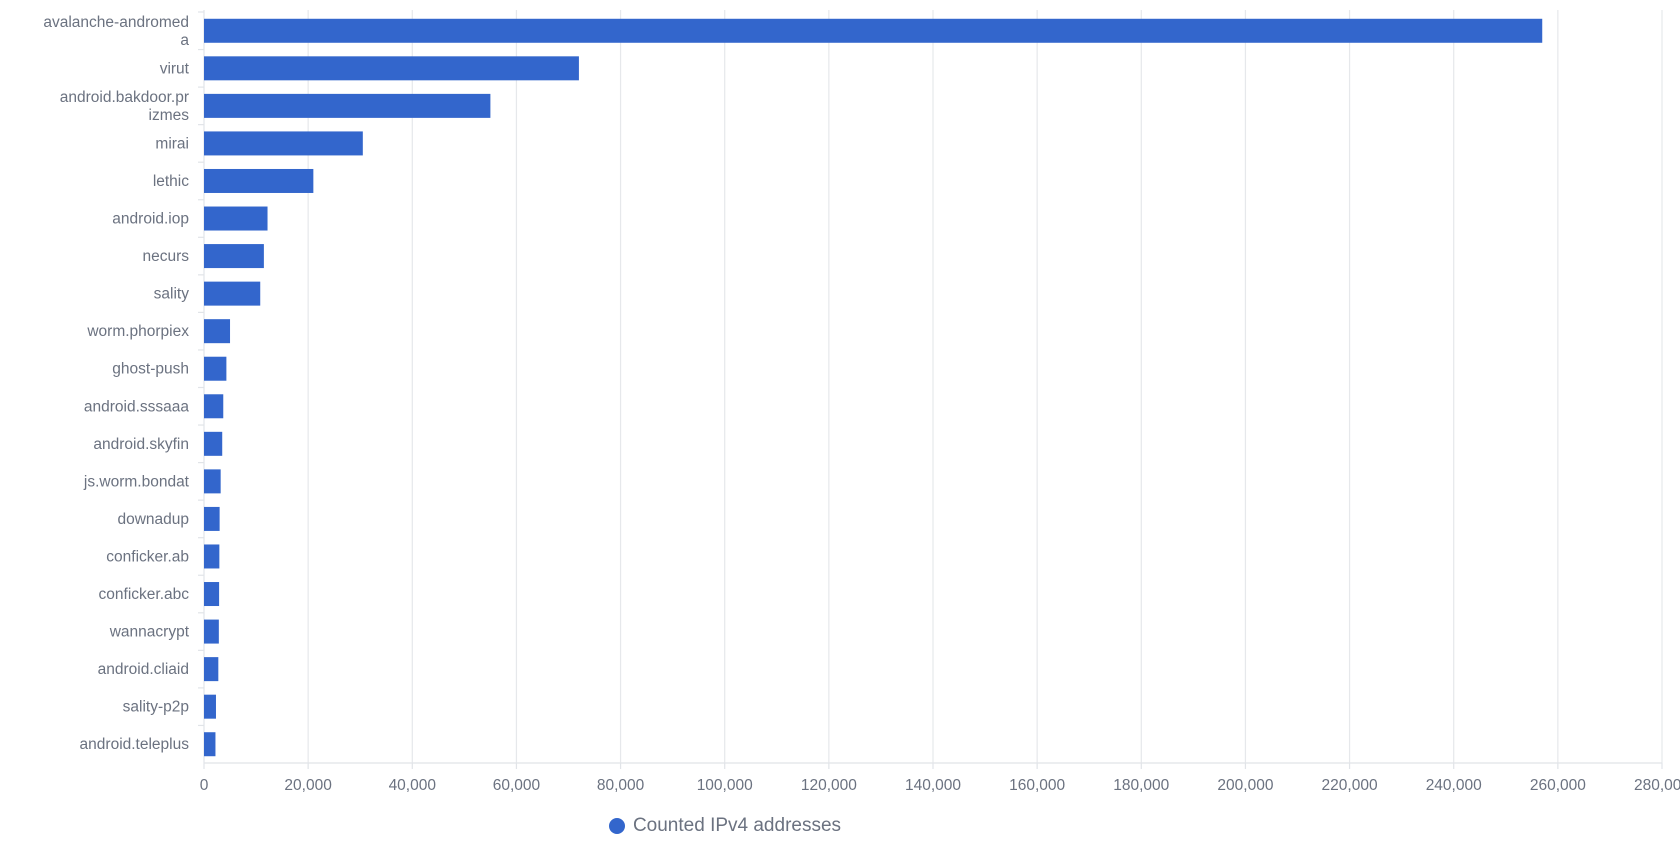  I want to click on category-label: necurs, so click(165, 256).